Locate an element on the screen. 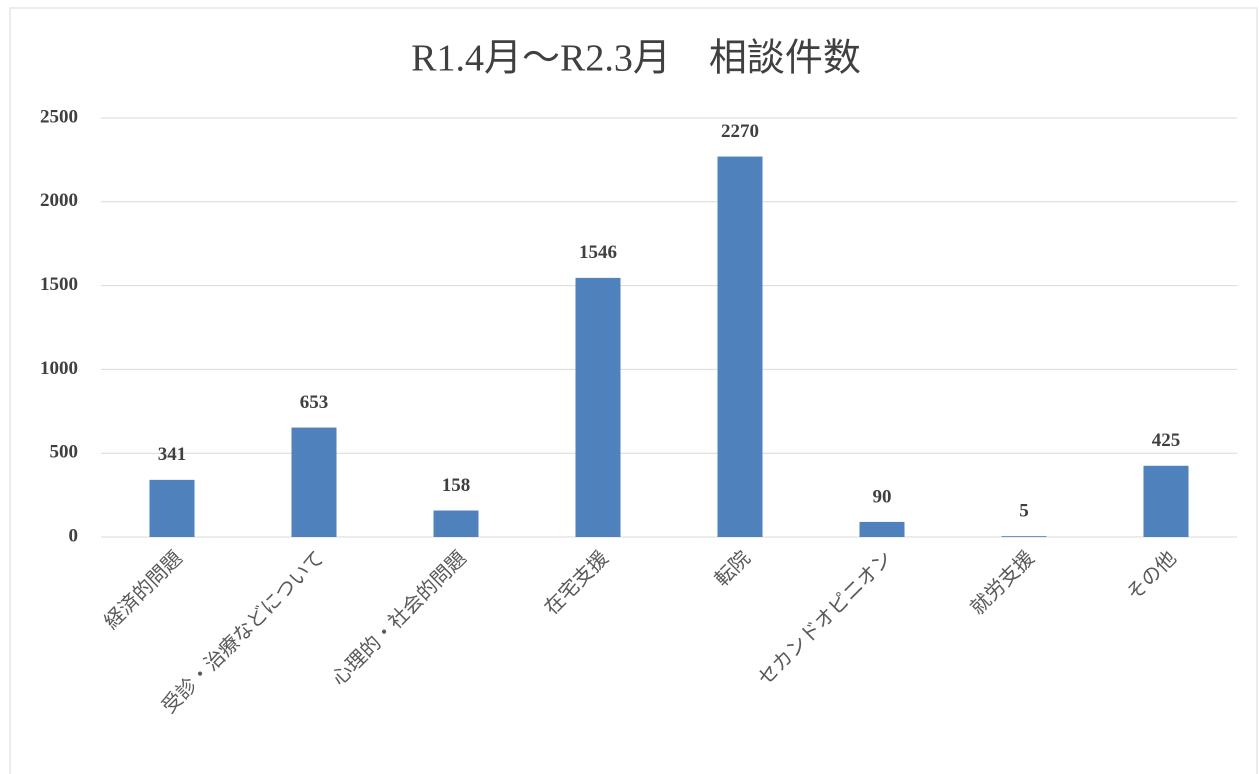 Image resolution: width=1259 pixels, height=774 pixels. data-label: 2270 is located at coordinates (740, 131).